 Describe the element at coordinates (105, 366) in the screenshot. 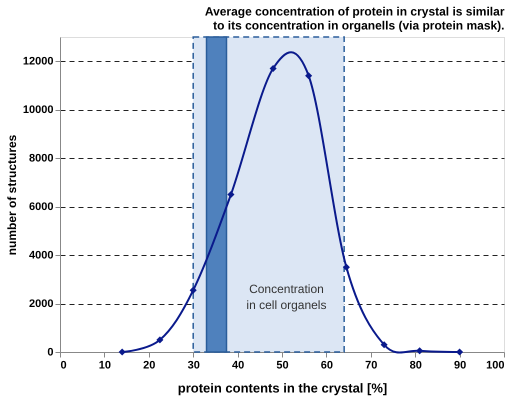

I see `x-tick-label: 10` at that location.